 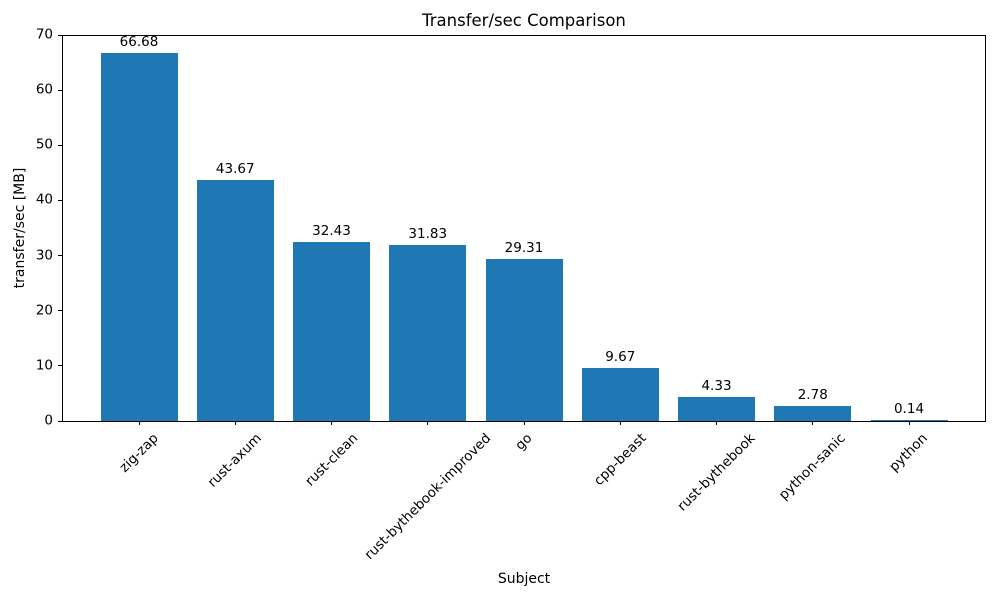 I want to click on y-tick-label: 20, so click(x=44, y=309).